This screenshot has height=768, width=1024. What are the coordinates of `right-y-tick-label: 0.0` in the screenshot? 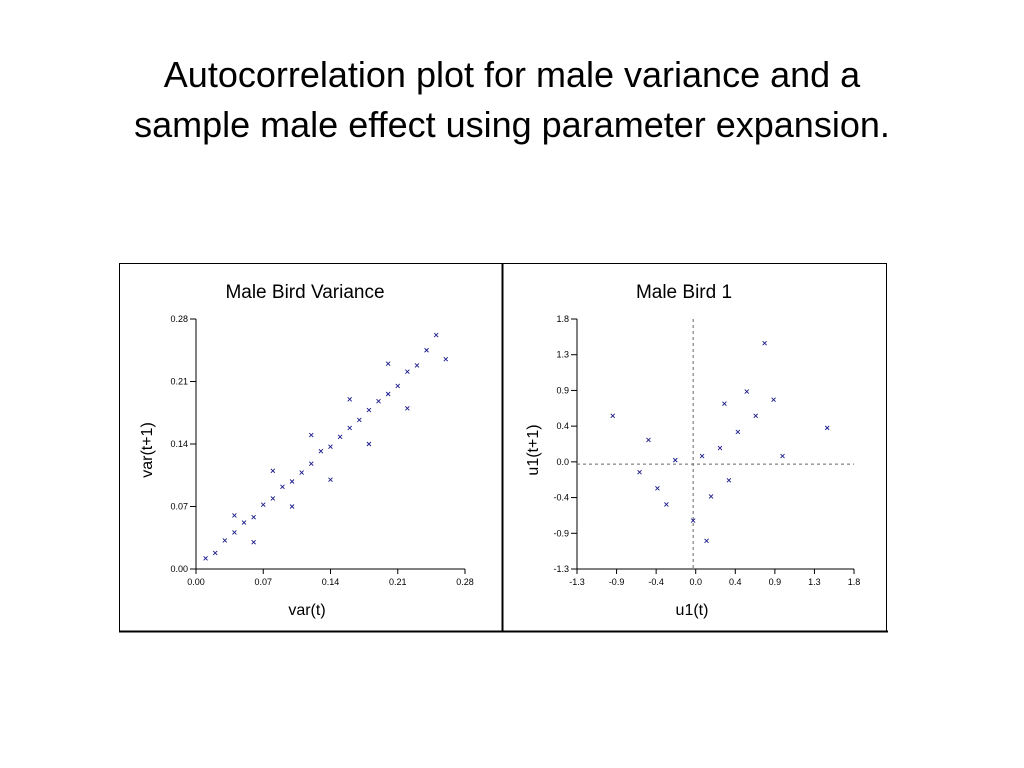 It's located at (562, 462).